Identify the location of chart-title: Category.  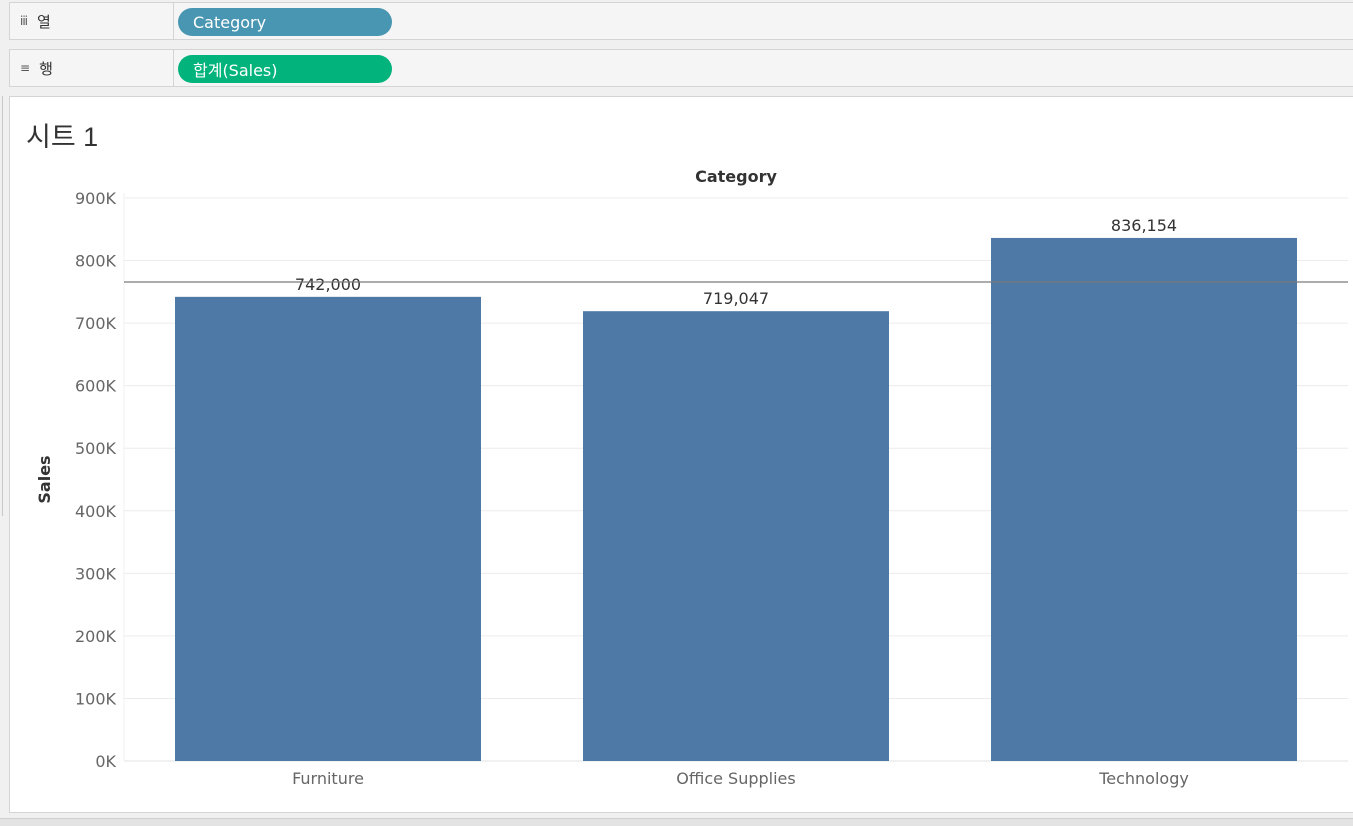
(736, 176).